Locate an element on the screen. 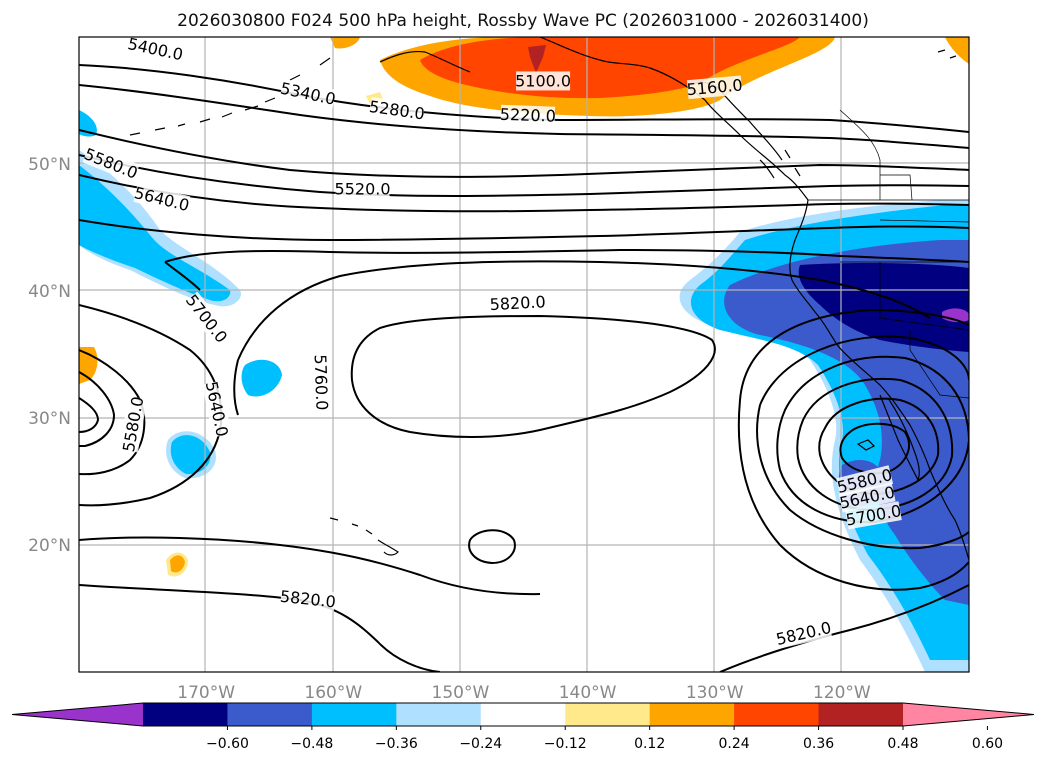 The height and width of the screenshot is (765, 1047). colorbar-extend-low is located at coordinates (77, 714).